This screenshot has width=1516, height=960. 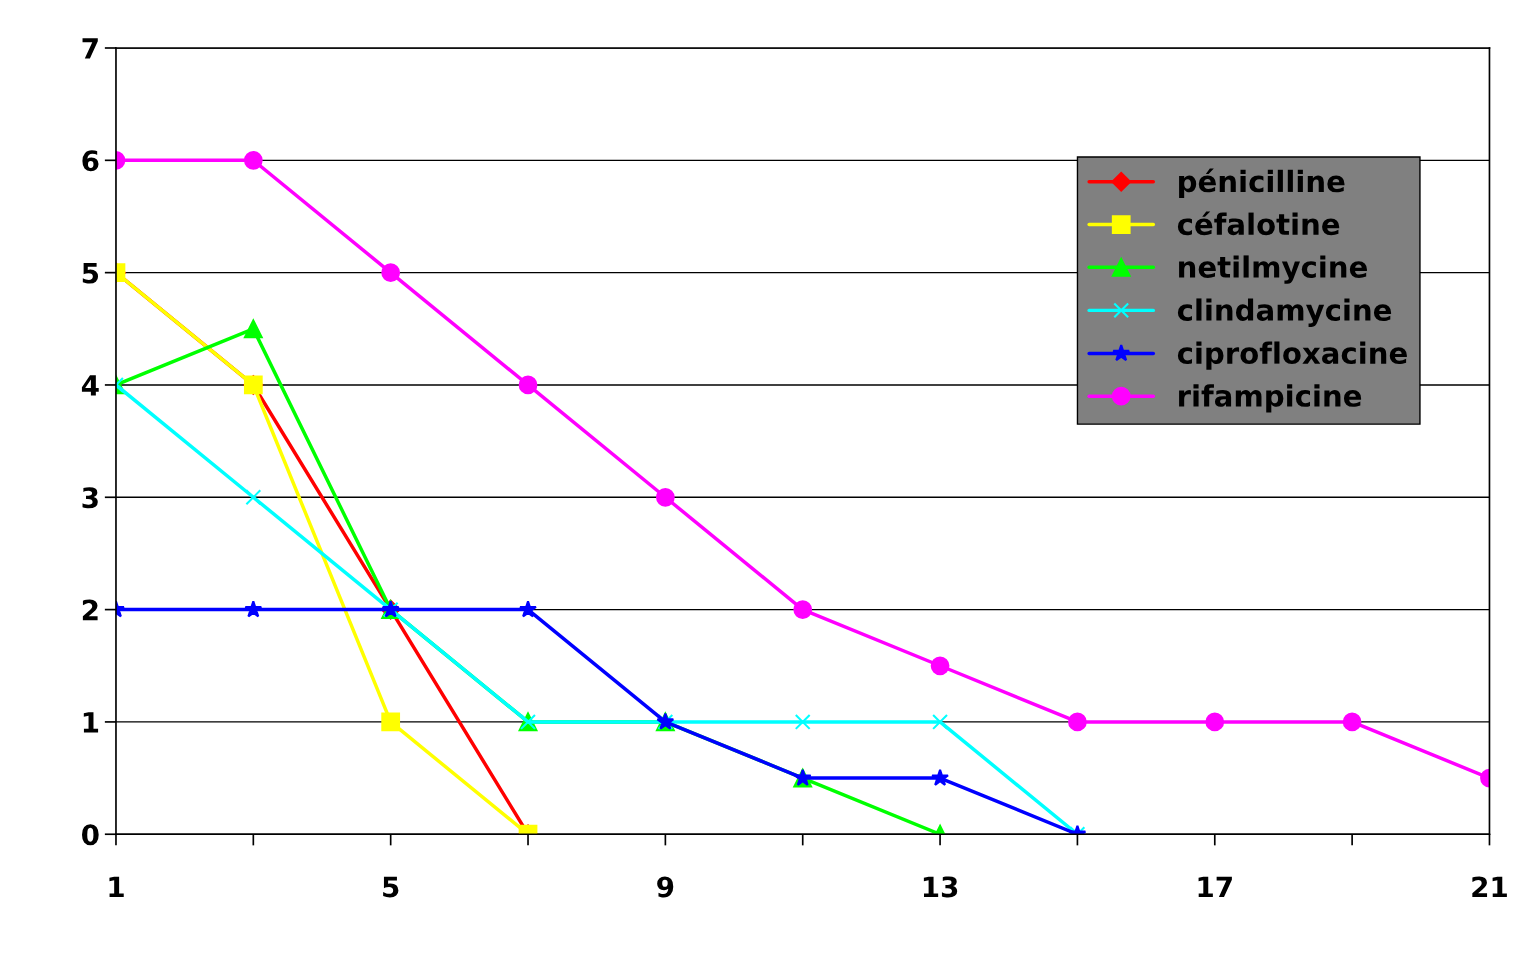 I want to click on y-tick-label: 1, so click(x=91, y=722).